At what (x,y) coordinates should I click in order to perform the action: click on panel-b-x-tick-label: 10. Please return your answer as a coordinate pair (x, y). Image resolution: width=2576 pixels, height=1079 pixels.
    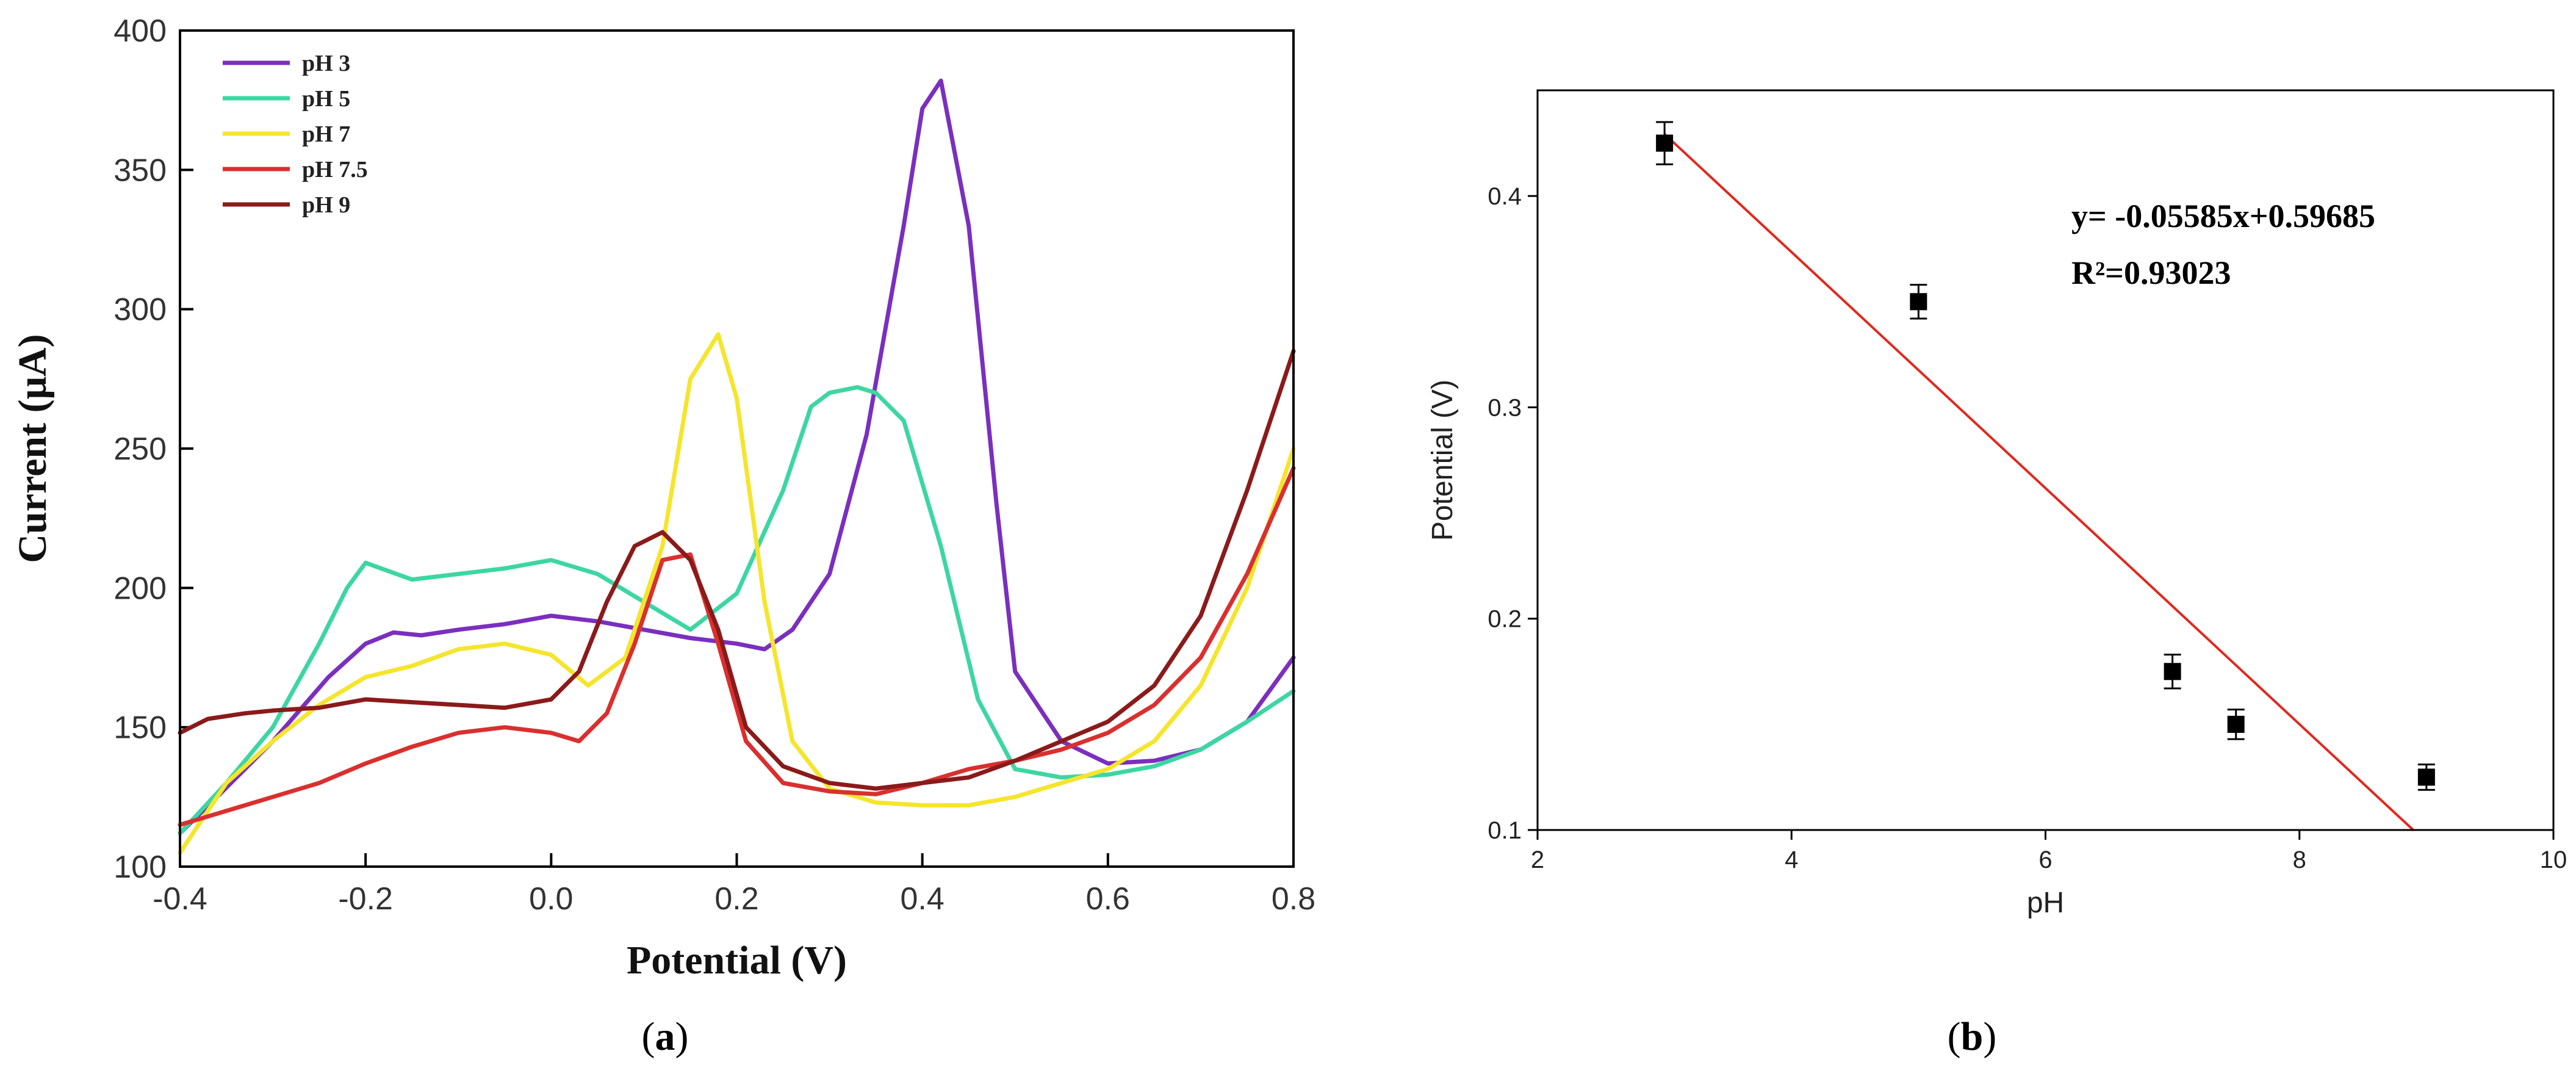
    Looking at the image, I should click on (2553, 859).